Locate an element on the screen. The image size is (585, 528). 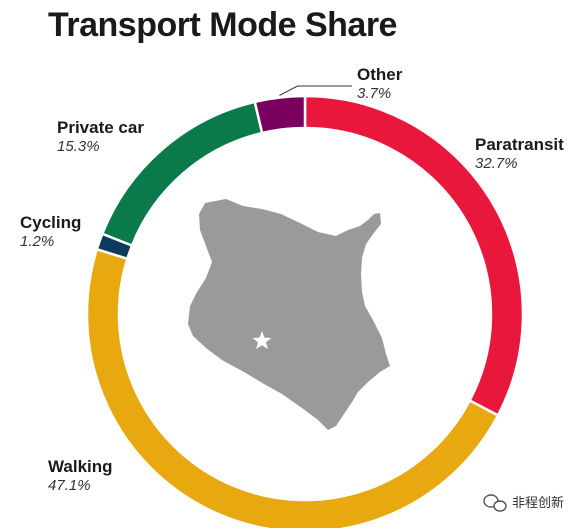
value-label-cycling: 1.2% is located at coordinates (37, 241).